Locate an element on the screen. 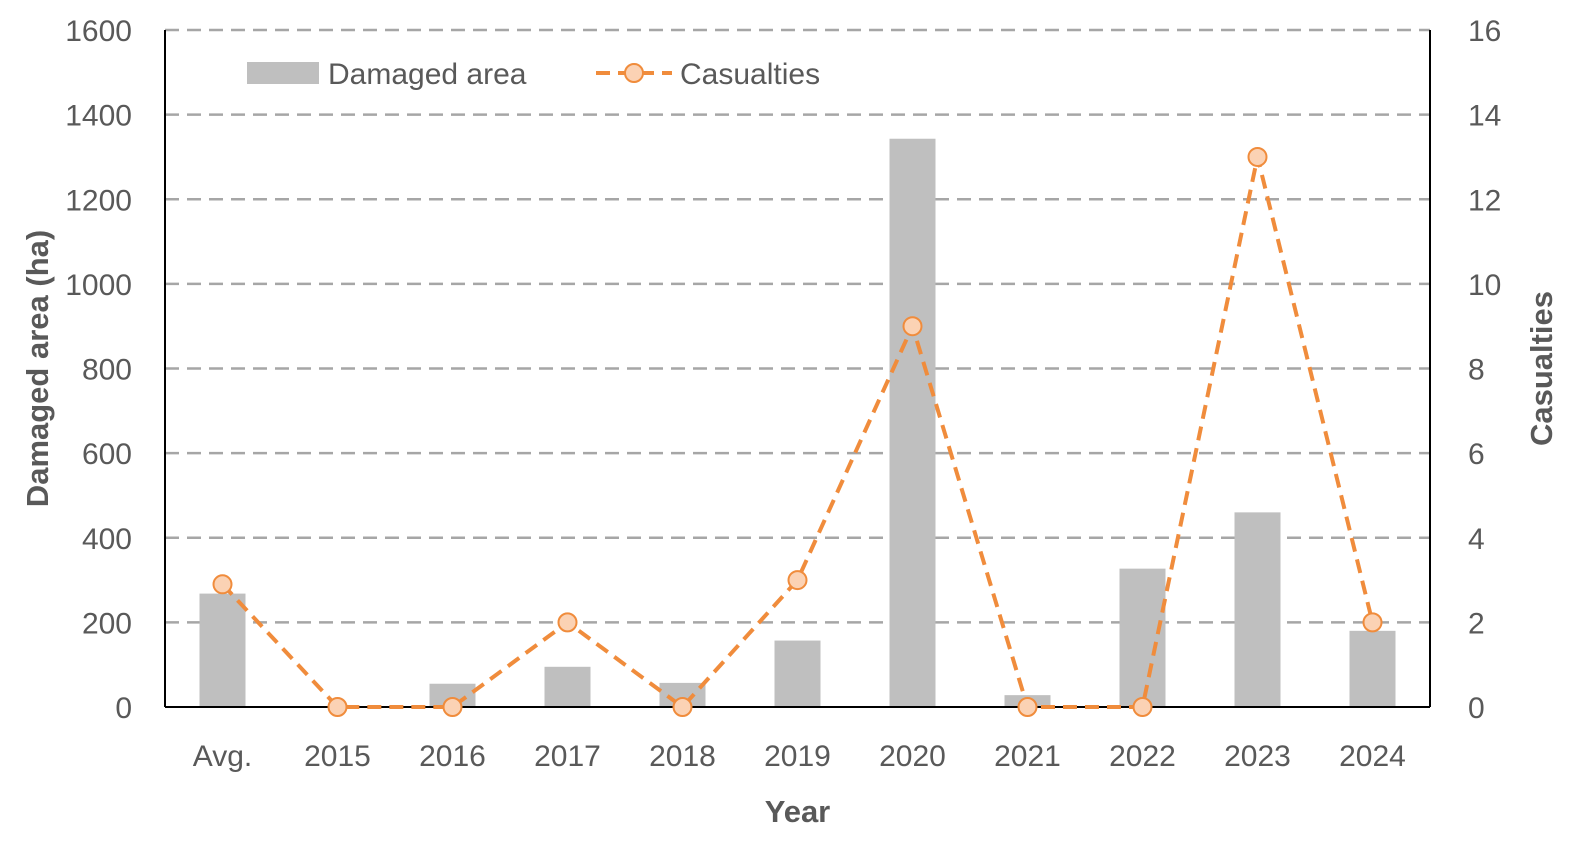  y-tick-label-left: 400 is located at coordinates (107, 539).